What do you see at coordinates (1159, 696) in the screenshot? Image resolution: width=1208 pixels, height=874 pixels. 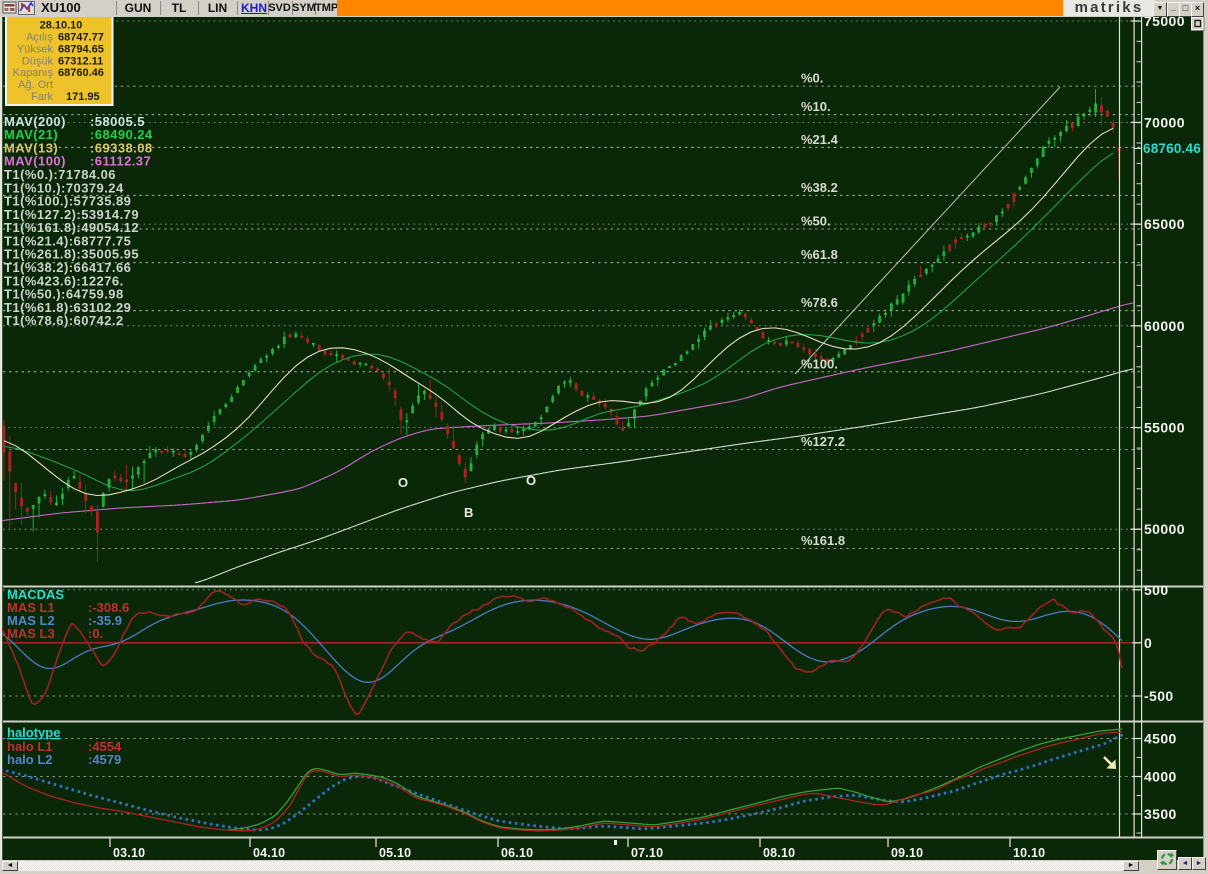 I see `svg-text: -500` at bounding box center [1159, 696].